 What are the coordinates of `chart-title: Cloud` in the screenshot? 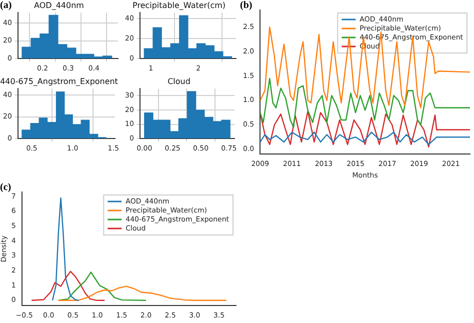 It's located at (179, 81).